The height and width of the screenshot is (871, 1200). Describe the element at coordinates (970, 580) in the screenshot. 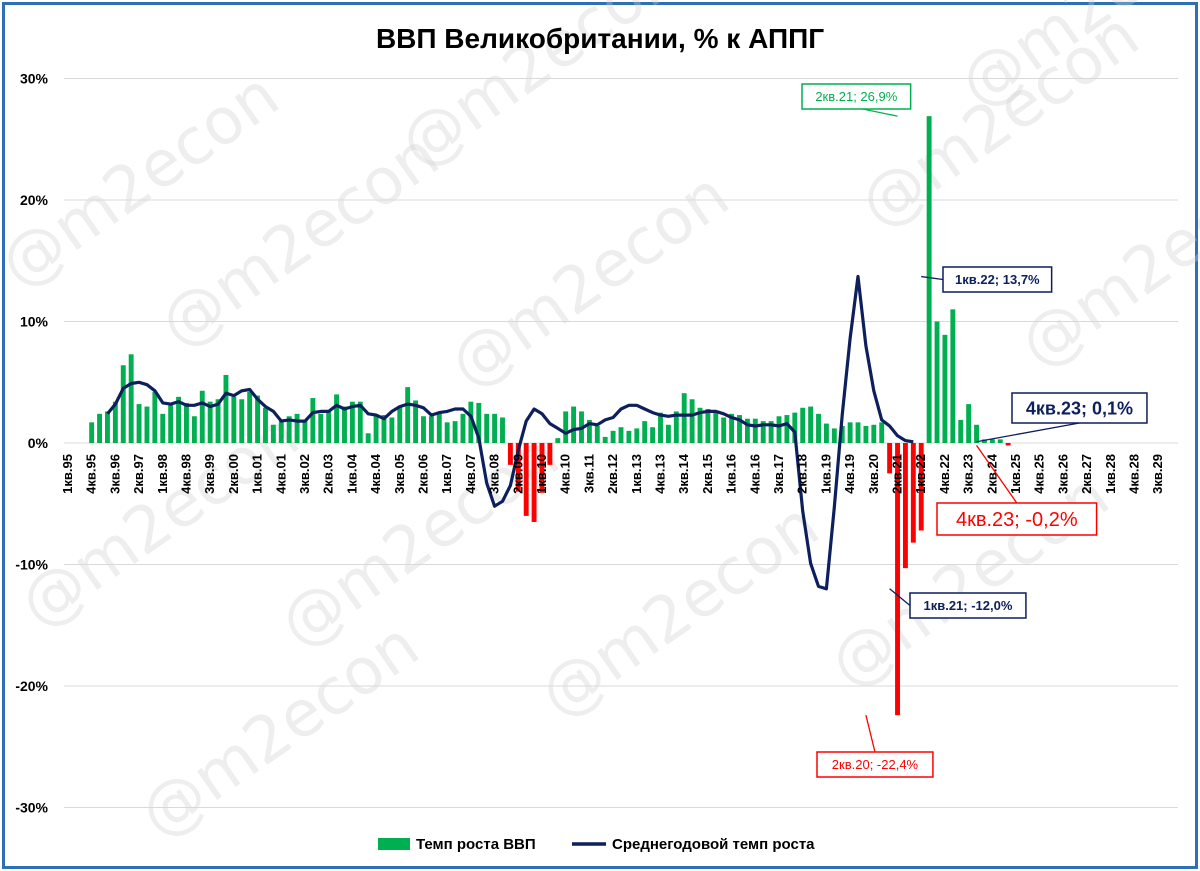

I see `watermark-10: @m2econ` at that location.